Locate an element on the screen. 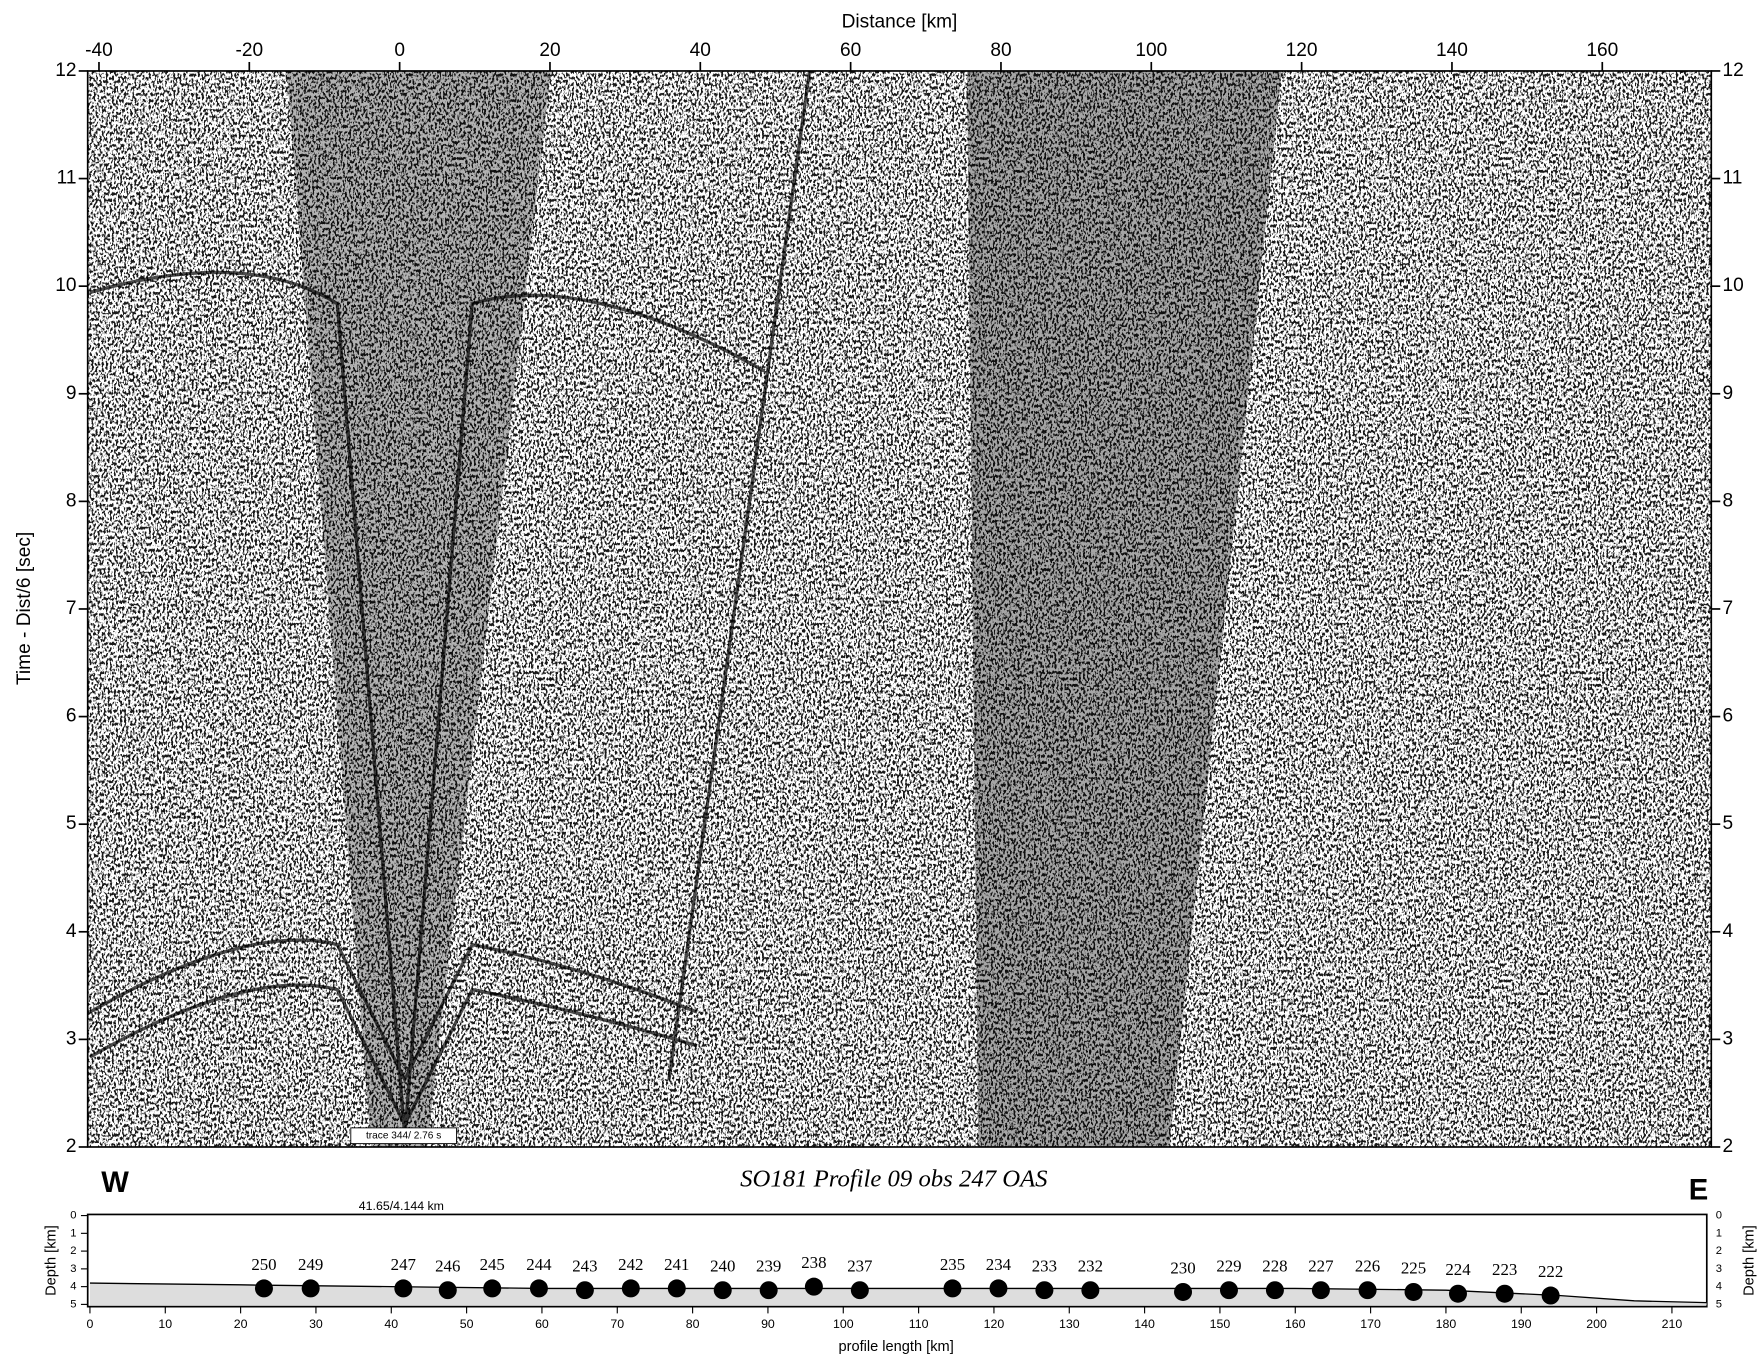  station-label: 227 is located at coordinates (1320, 1266).